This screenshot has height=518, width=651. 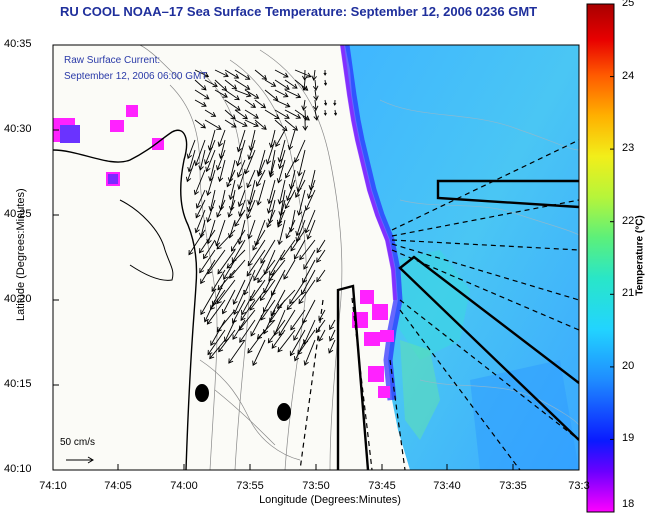 I want to click on x-tick-label: 73:55, so click(x=250, y=486).